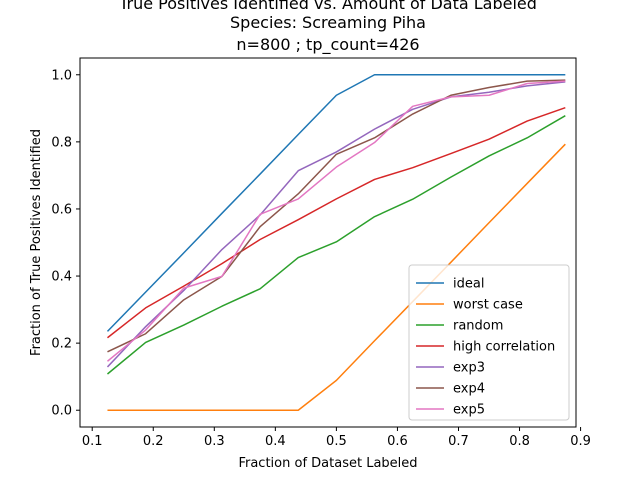 This screenshot has width=640, height=480. Describe the element at coordinates (469, 368) in the screenshot. I see `legend-label-exp3: exp3` at that location.